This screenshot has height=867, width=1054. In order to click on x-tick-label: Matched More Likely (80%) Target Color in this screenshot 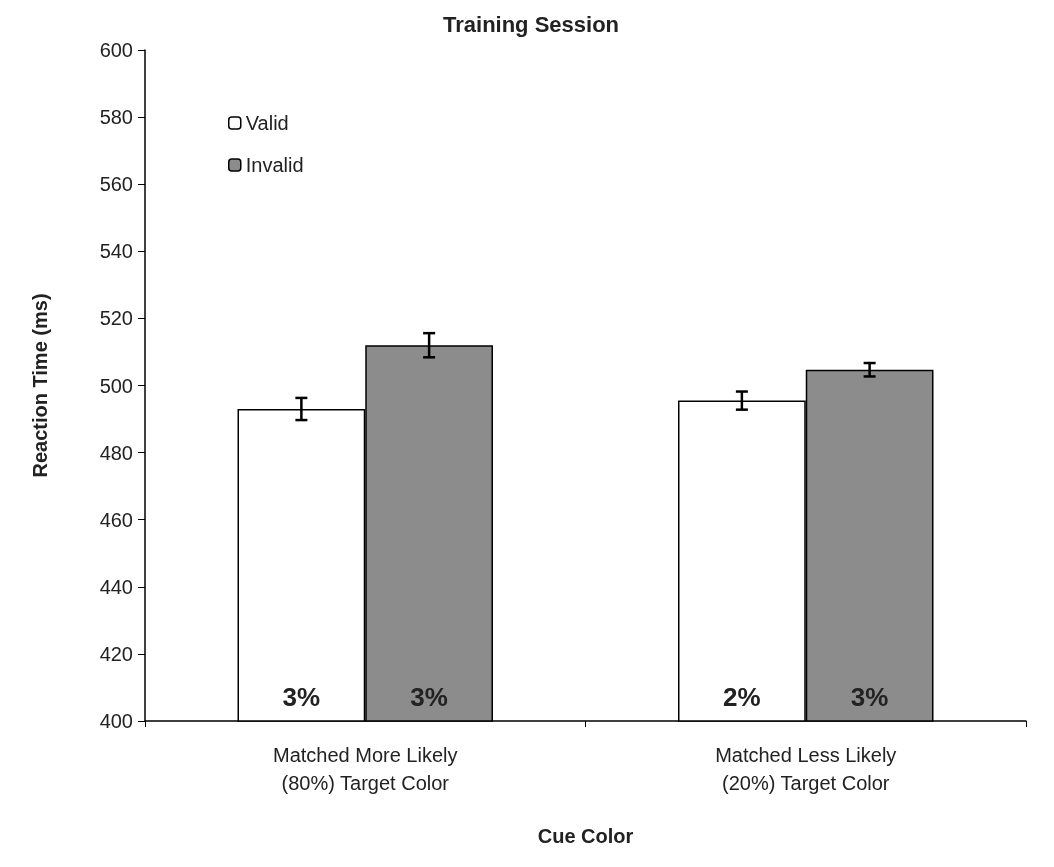, I will do `click(365, 769)`.